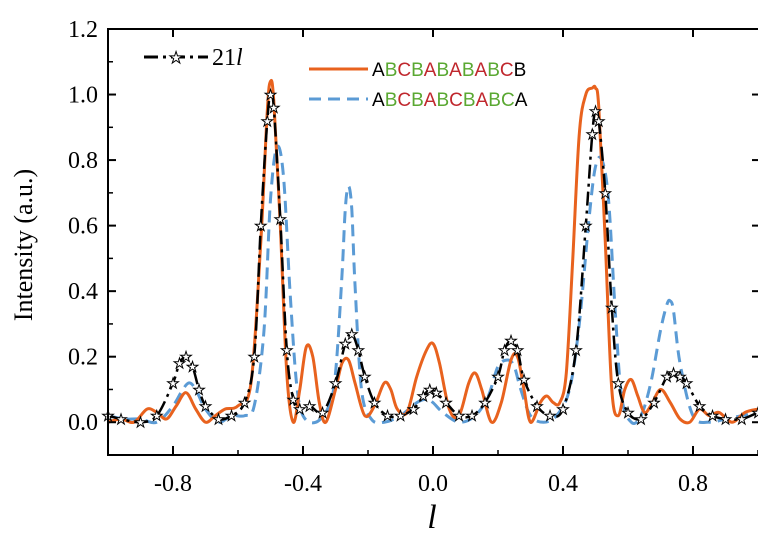 Image resolution: width=758 pixels, height=533 pixels. Describe the element at coordinates (83, 227) in the screenshot. I see `y-tick-label: 0.6` at that location.